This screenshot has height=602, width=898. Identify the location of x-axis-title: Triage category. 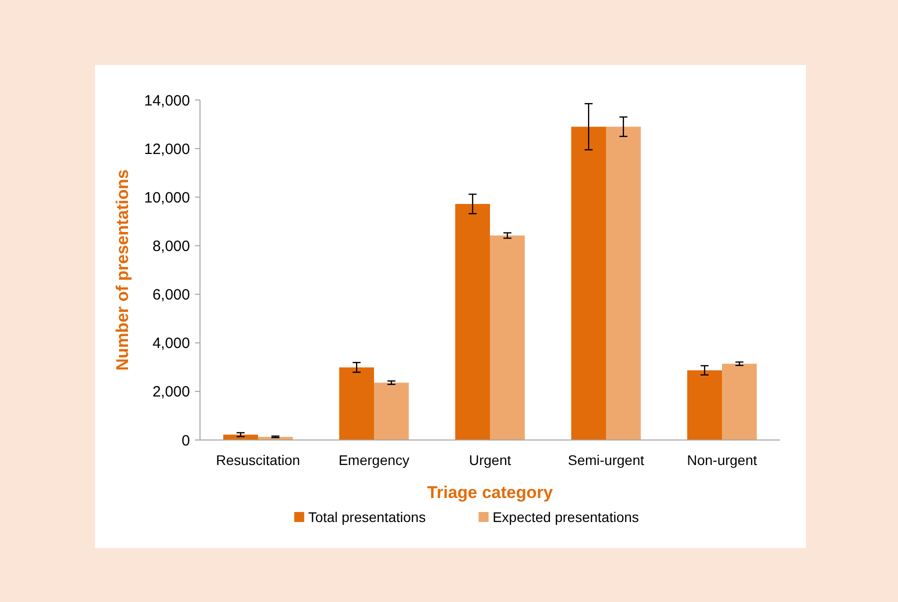
(490, 492).